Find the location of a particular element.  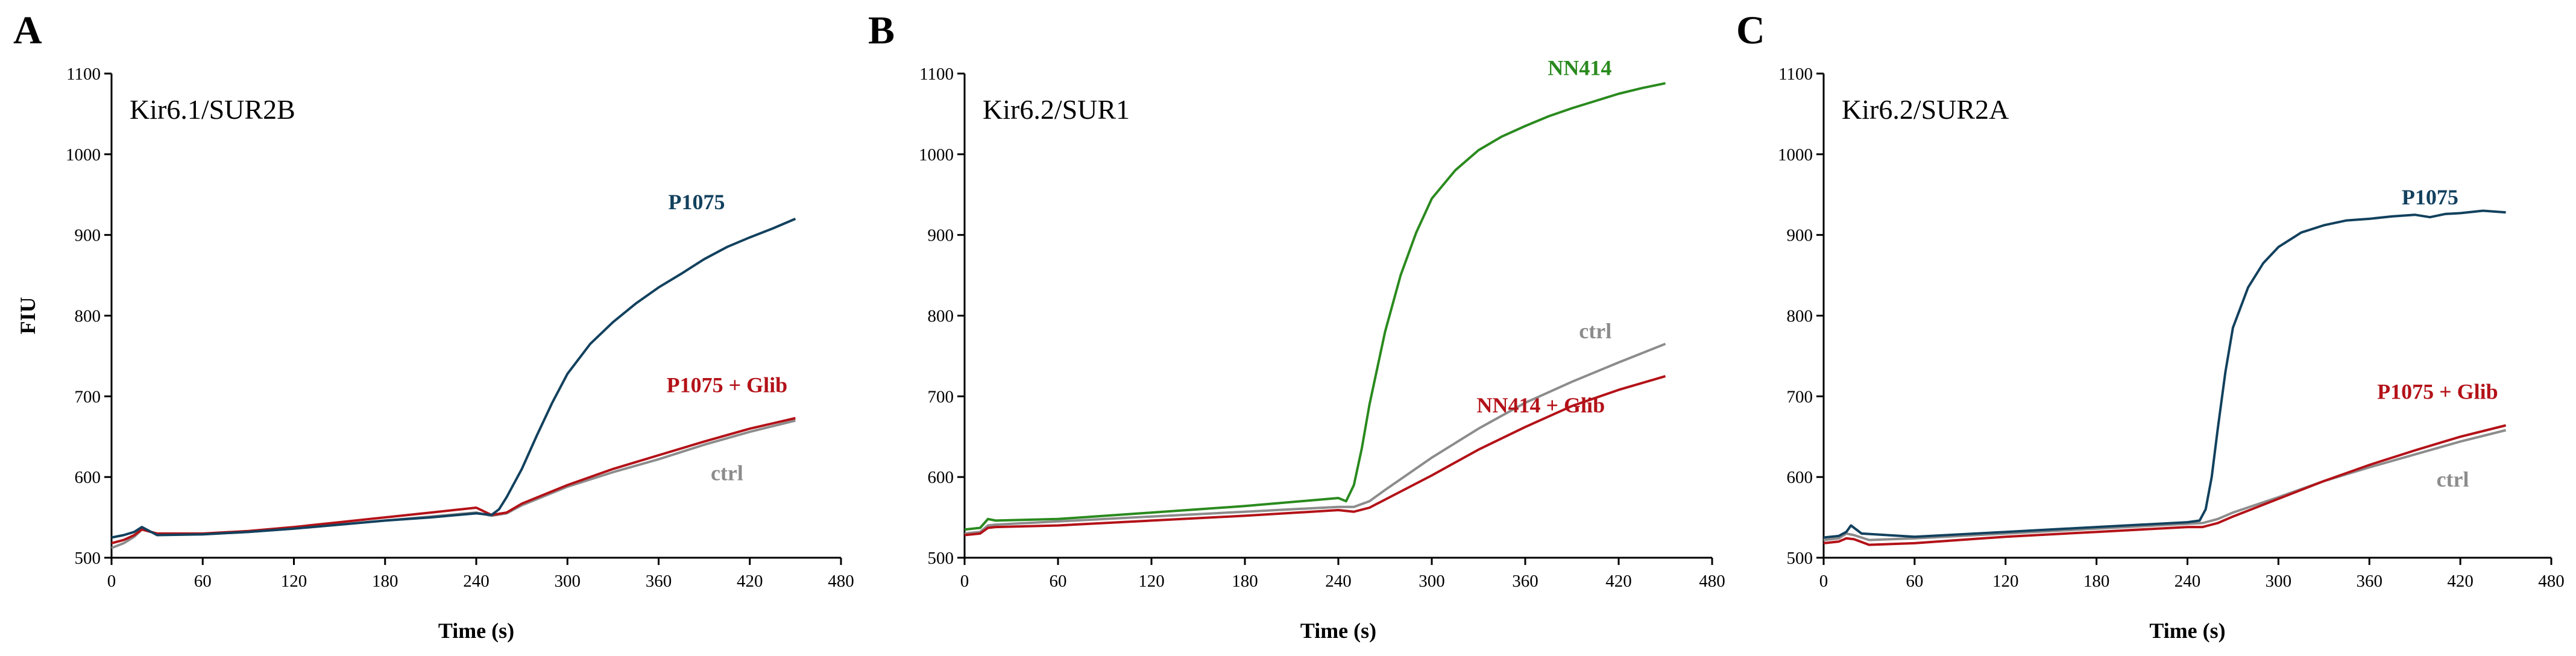

series-label-nn414-glib: NN414 + Glib is located at coordinates (1541, 405).